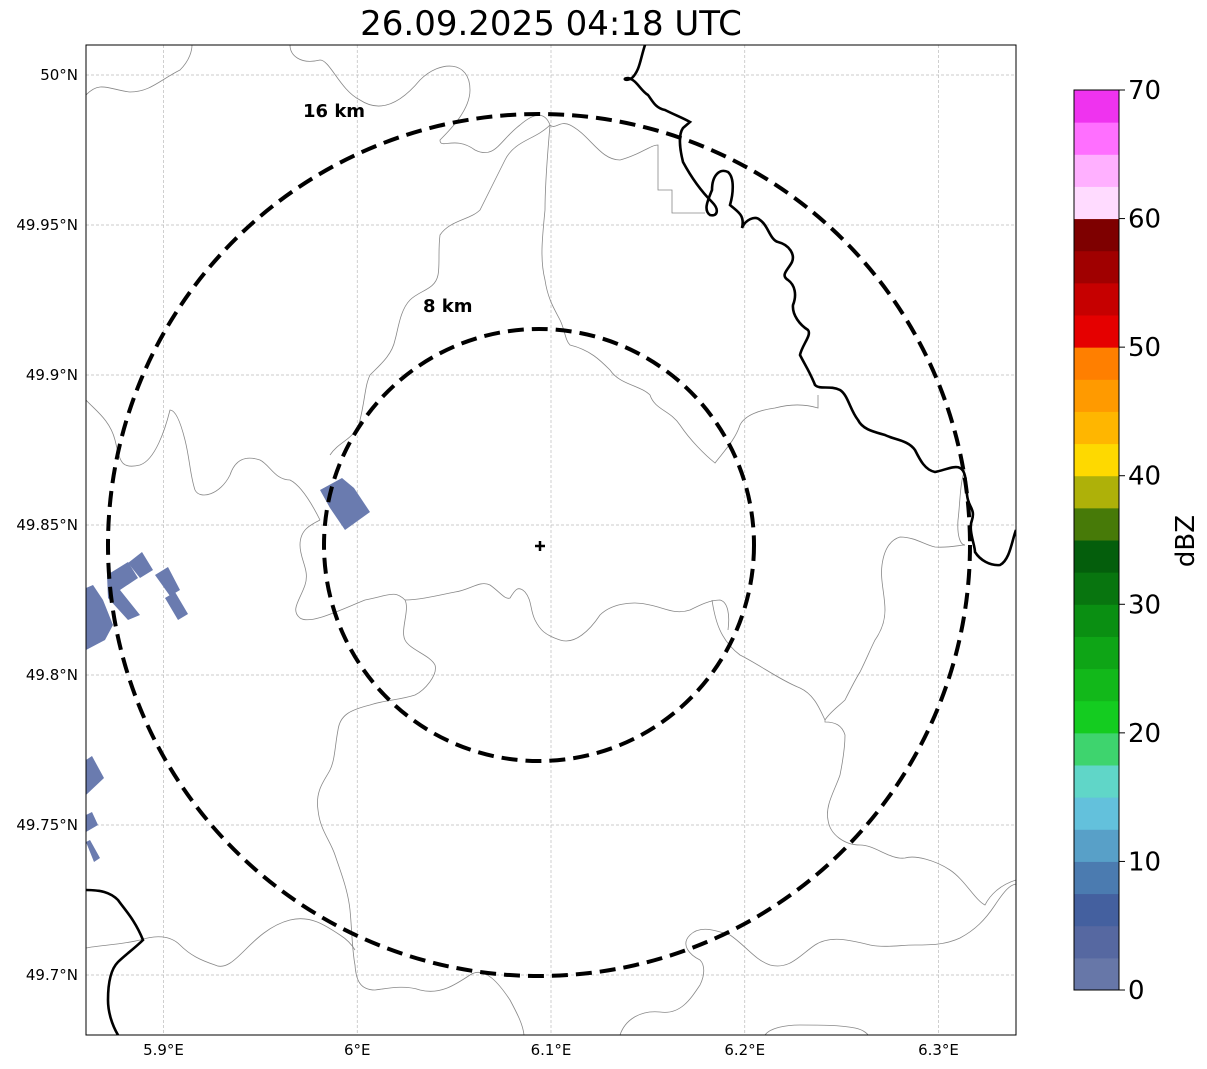  Describe the element at coordinates (744, 1050) in the screenshot. I see `lon-tick-label: 6.2°E` at that location.